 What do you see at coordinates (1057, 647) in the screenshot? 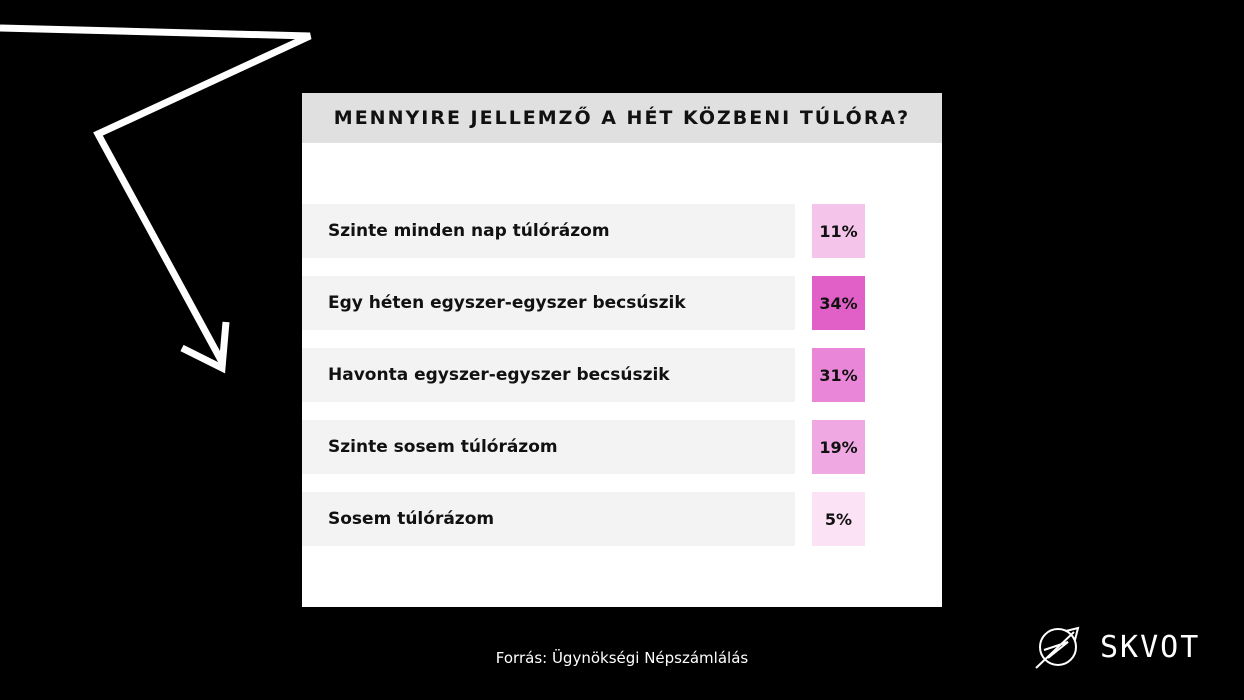
I see `planet-arrow-icon` at bounding box center [1057, 647].